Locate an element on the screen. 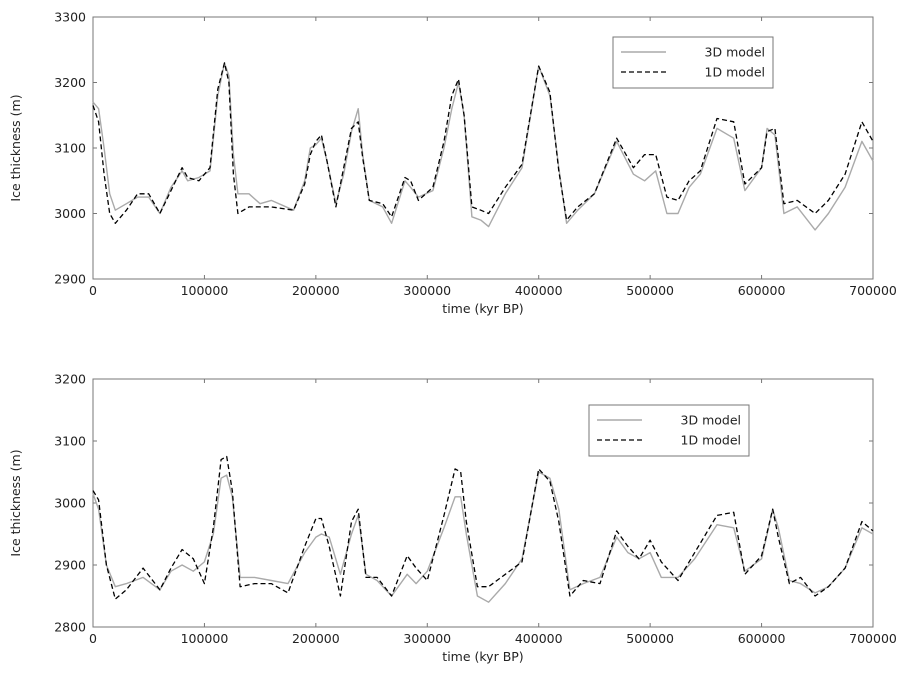 The height and width of the screenshot is (673, 906). y-tick-label: 3300 is located at coordinates (70, 17).